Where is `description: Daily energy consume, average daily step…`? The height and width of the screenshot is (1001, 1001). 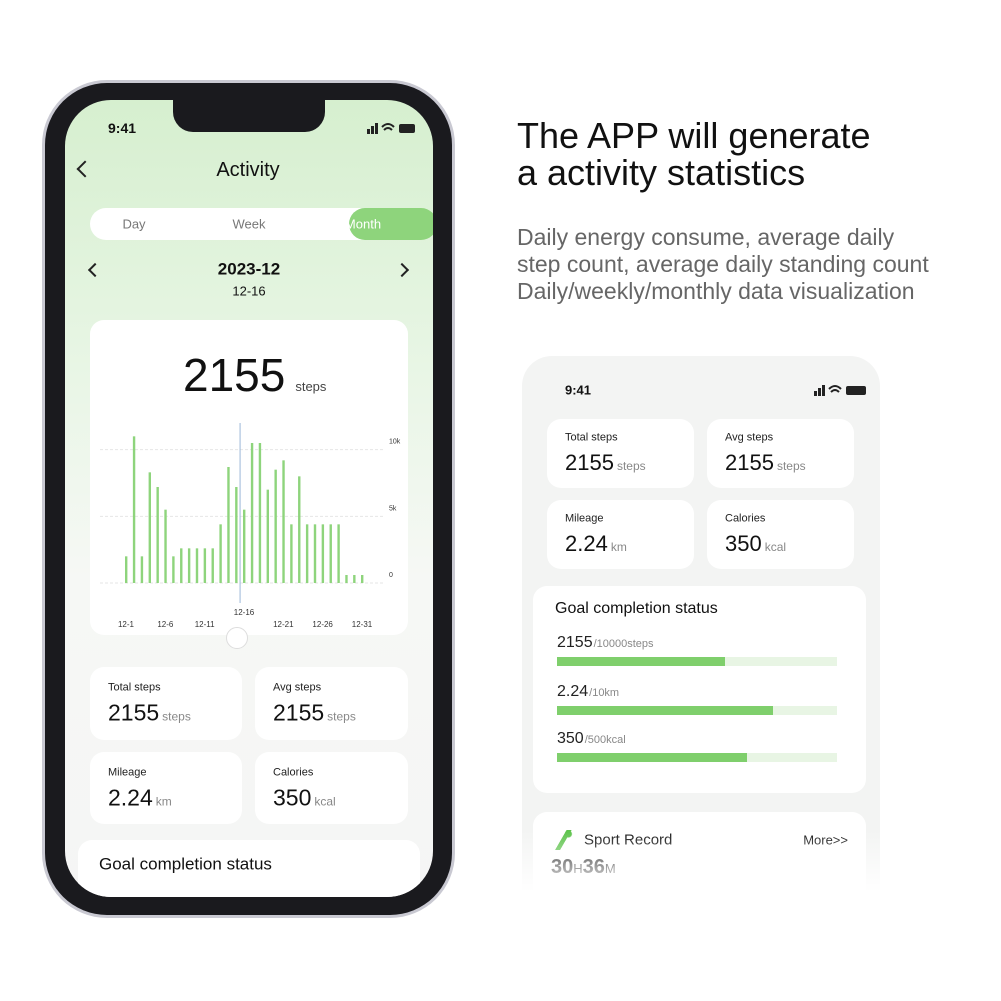 description: Daily energy consume, average daily step… is located at coordinates (723, 264).